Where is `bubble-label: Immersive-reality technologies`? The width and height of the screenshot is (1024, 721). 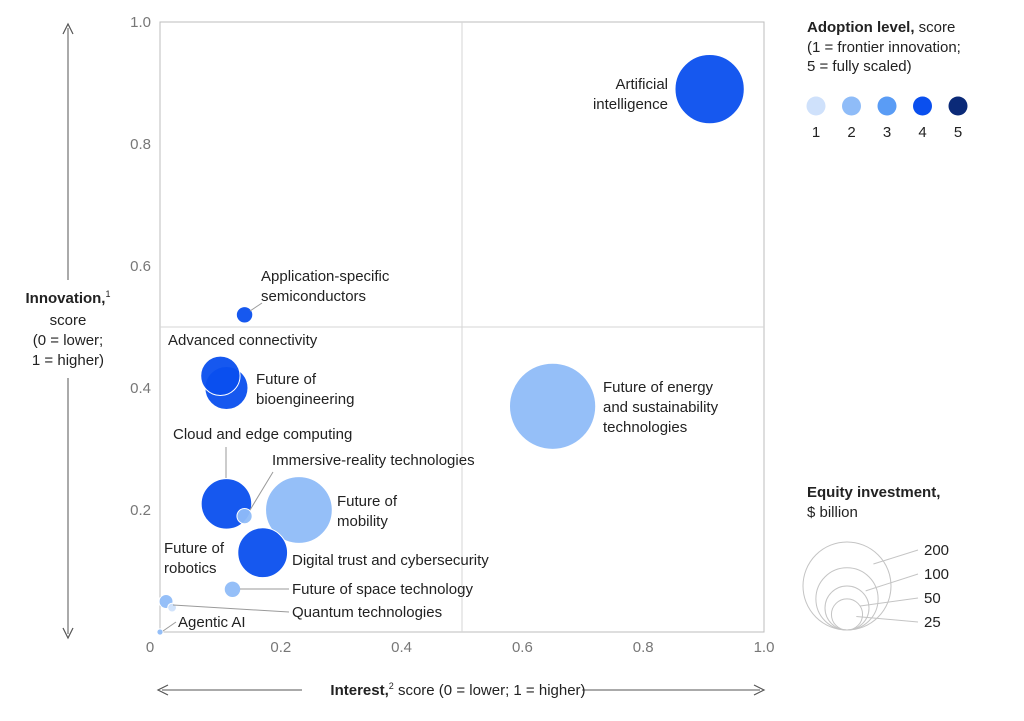
bubble-label: Immersive-reality technologies is located at coordinates (373, 460).